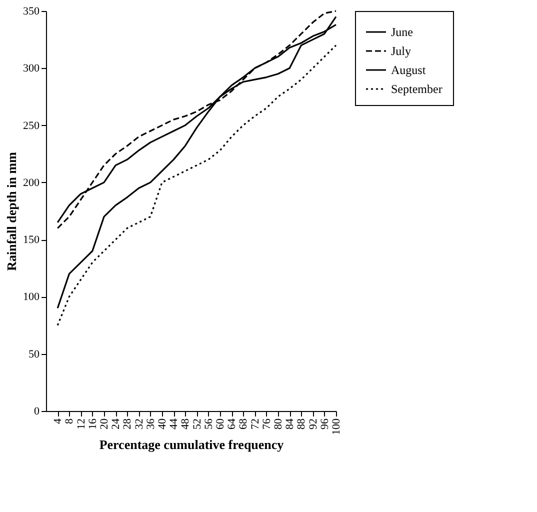  I want to click on x-tick-label: 8, so click(70, 421).